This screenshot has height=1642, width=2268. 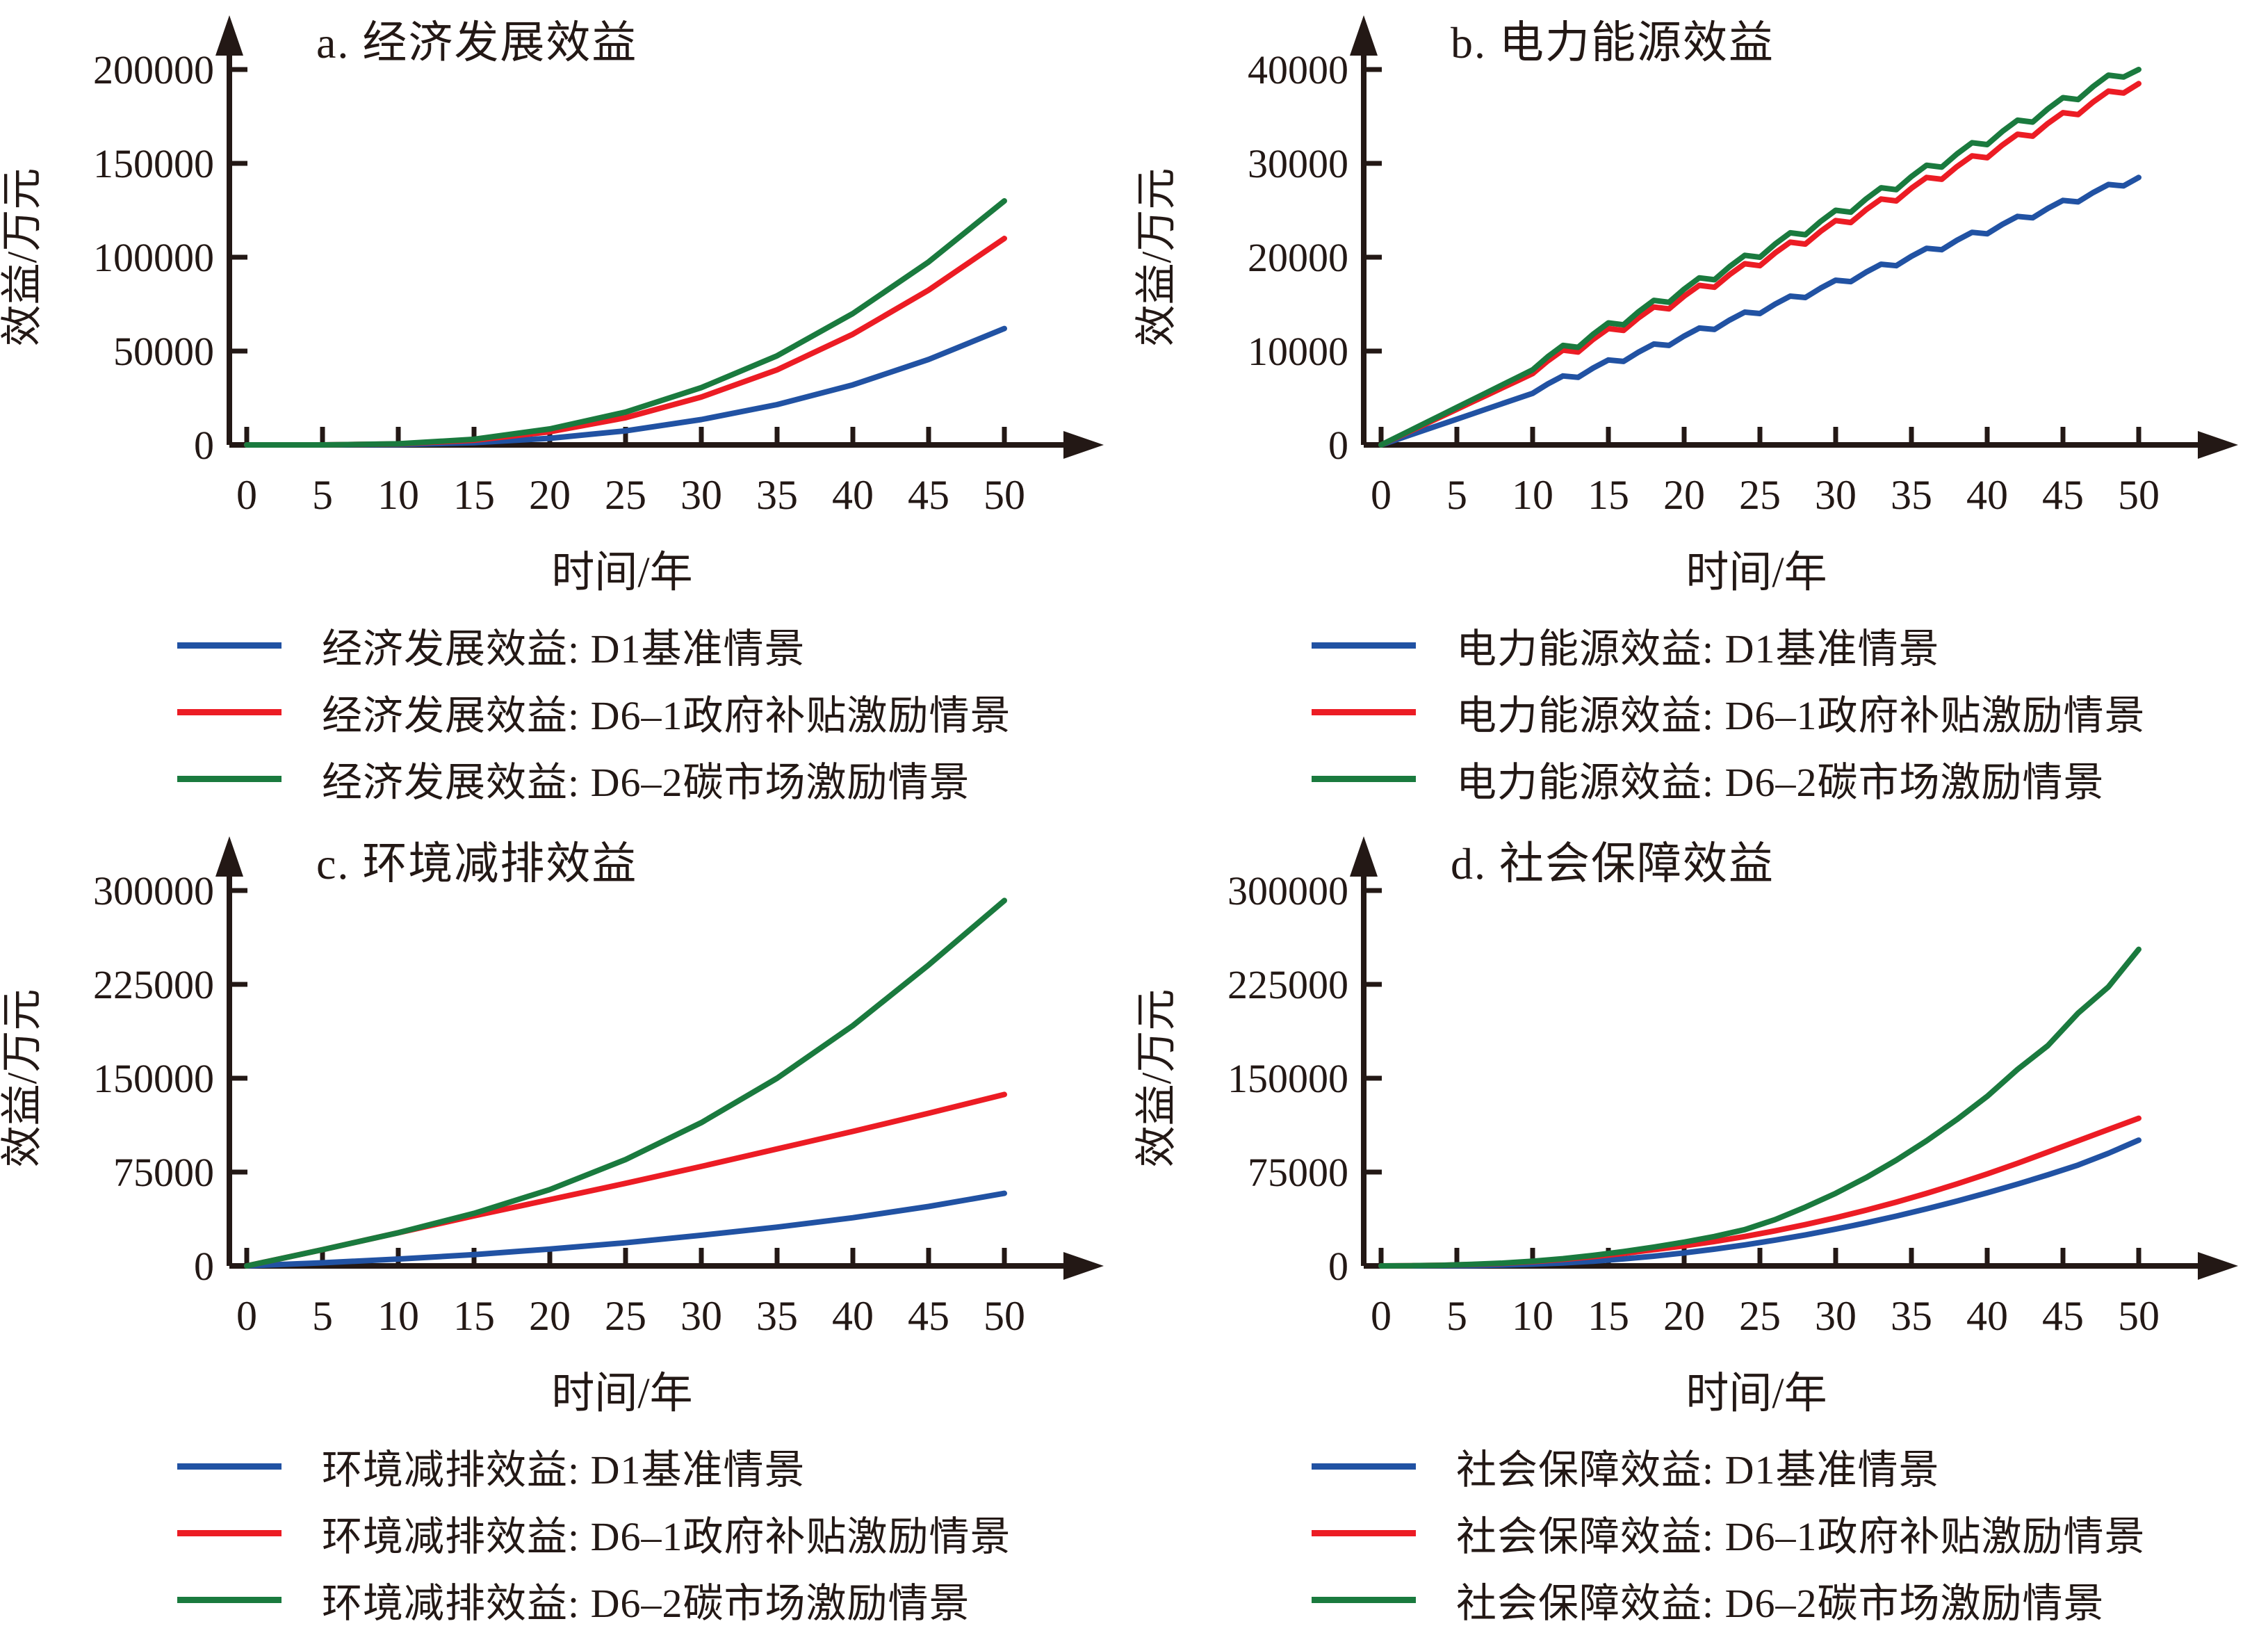 What do you see at coordinates (666, 715) in the screenshot?
I see `legend-label: 经济发展效益: D6–1政府补贴激励情景` at bounding box center [666, 715].